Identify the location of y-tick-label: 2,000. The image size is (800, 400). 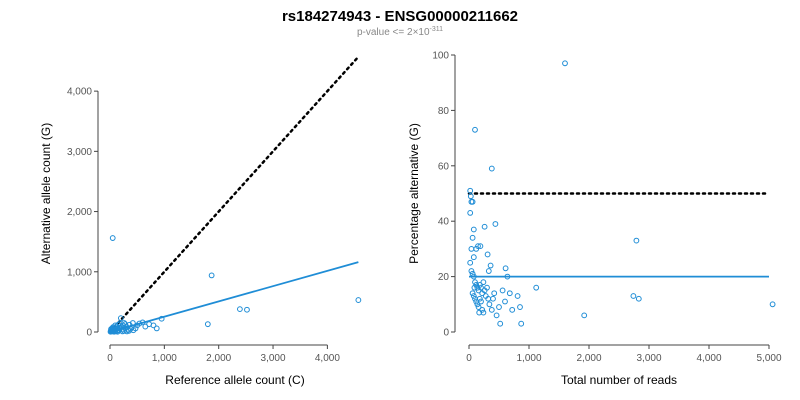
(79, 212).